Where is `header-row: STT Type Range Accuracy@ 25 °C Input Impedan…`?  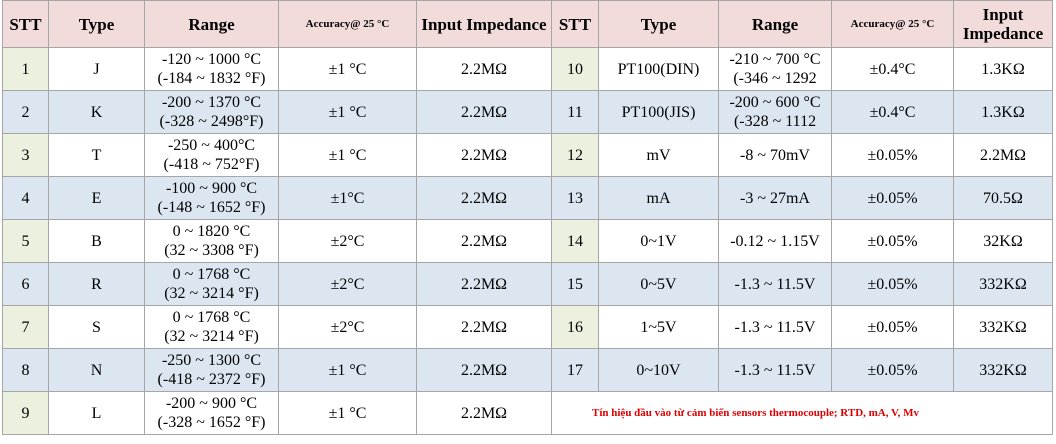
header-row: STT Type Range Accuracy@ 25 °C Input Impedan… is located at coordinates (527, 24).